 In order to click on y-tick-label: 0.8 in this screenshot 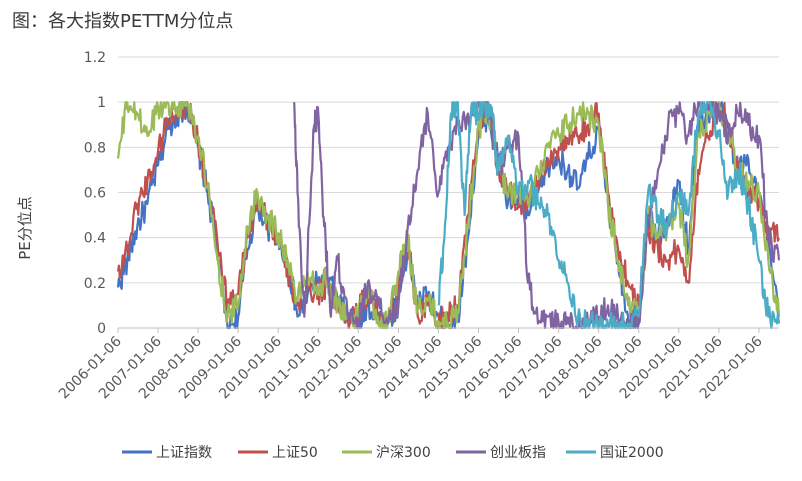, I will do `click(95, 148)`.